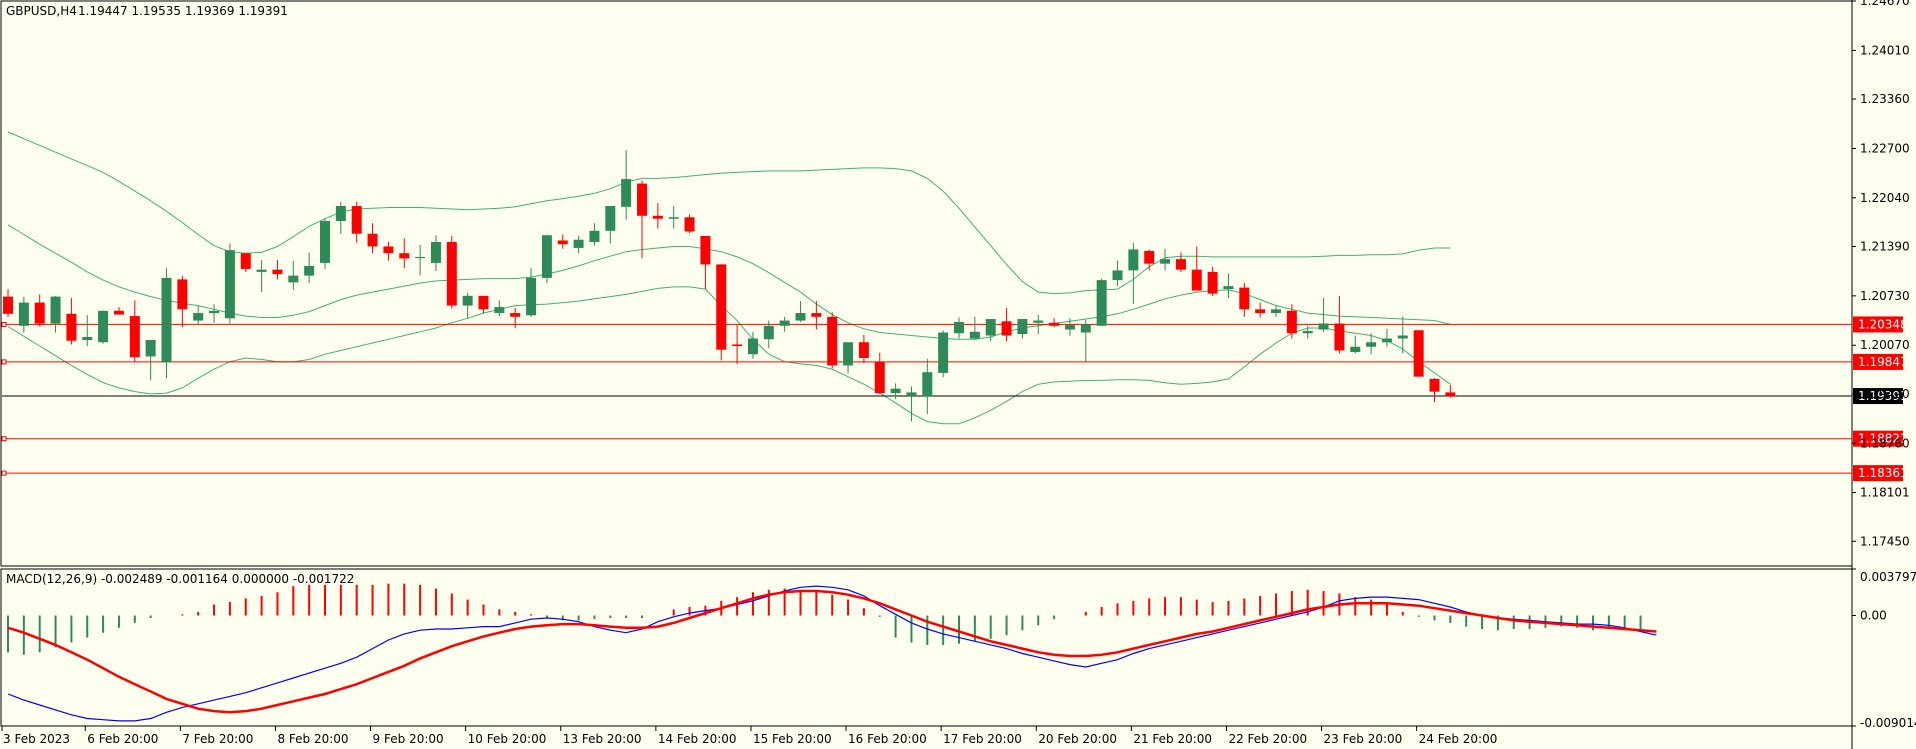 The height and width of the screenshot is (749, 1916). Describe the element at coordinates (1885, 296) in the screenshot. I see `price-tick-label: 1.20730` at that location.